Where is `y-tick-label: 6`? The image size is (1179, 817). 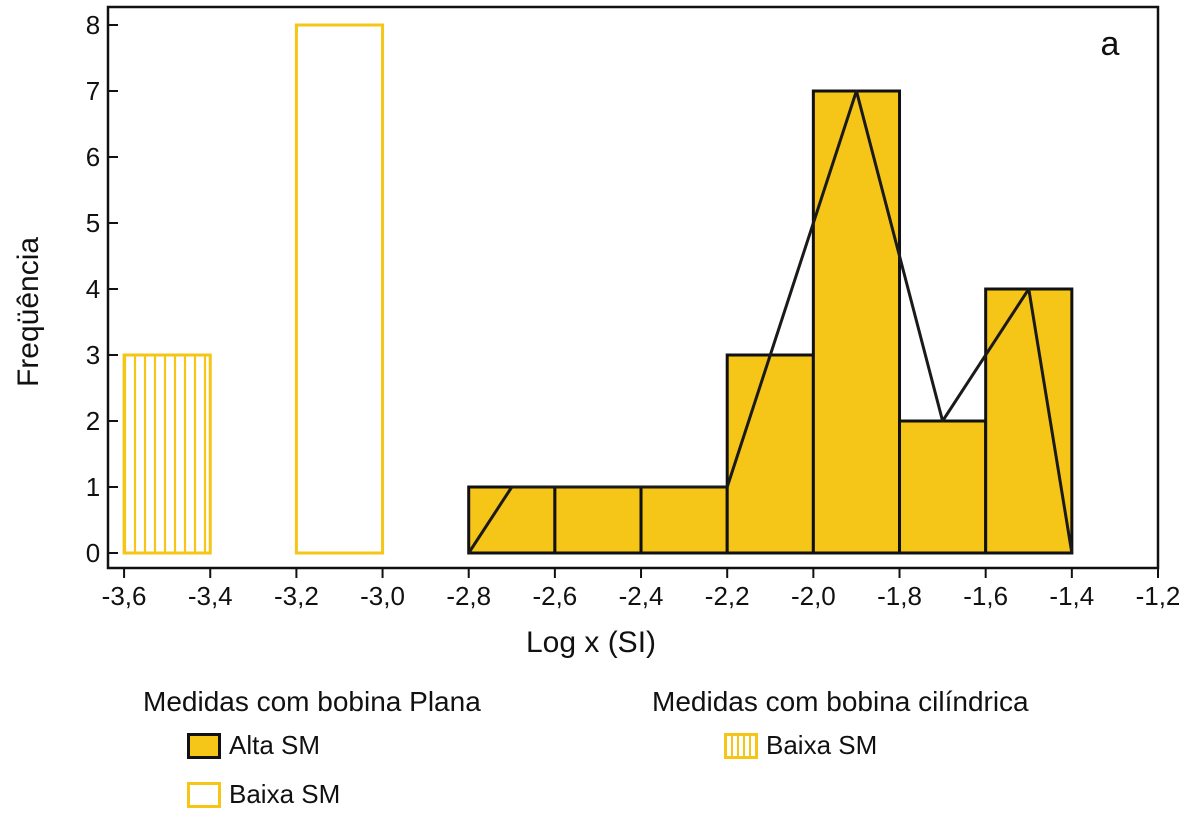
y-tick-label: 6 is located at coordinates (93, 157).